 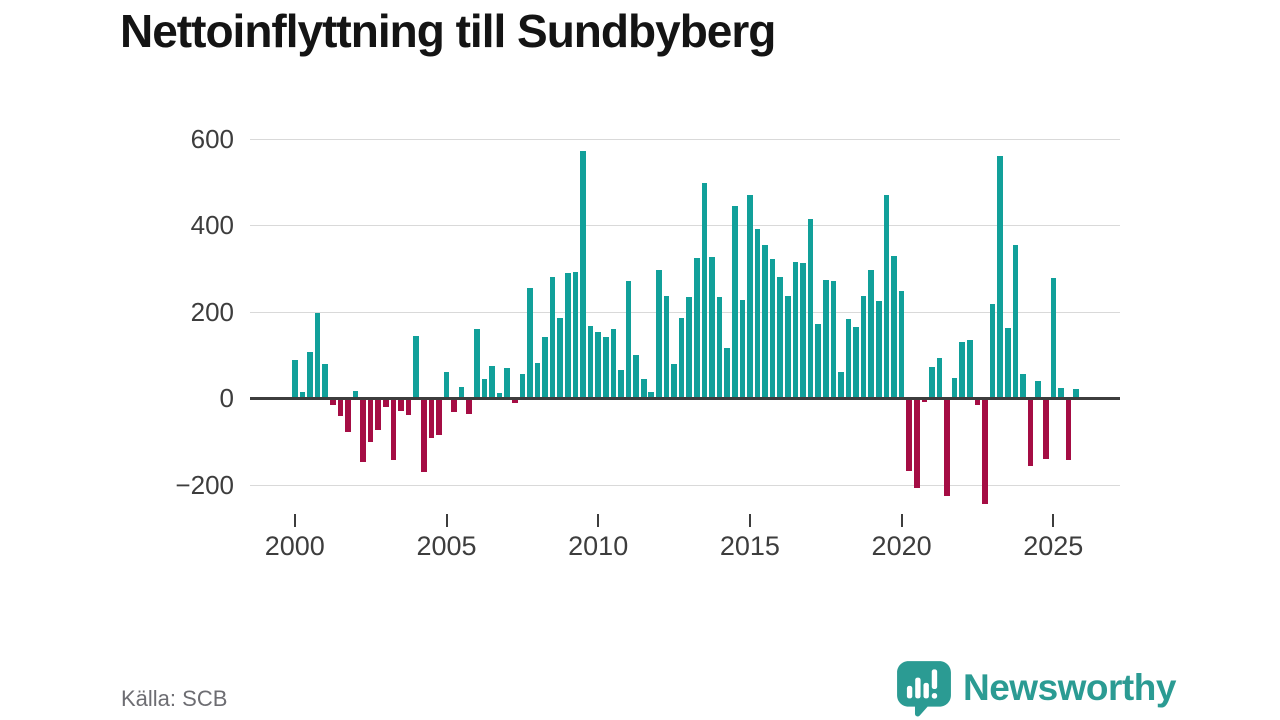 I want to click on bar-2004-q1, so click(x=416, y=366).